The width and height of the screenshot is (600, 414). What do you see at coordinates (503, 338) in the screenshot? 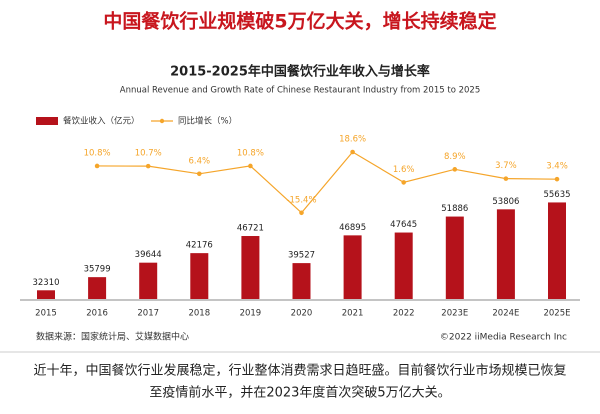
I see `credit: ©2022 iiMedia Research Inc` at bounding box center [503, 338].